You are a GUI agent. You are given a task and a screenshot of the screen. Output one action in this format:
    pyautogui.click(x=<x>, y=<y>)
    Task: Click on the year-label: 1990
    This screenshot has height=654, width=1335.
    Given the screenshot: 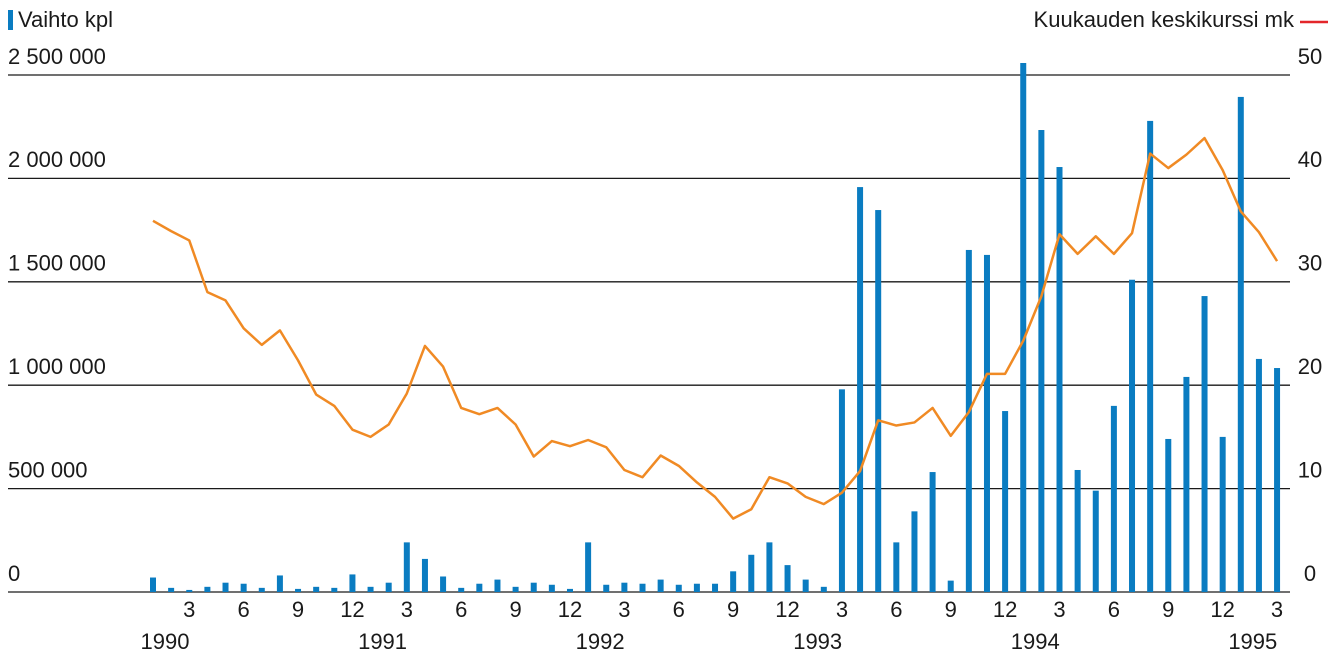 What is the action you would take?
    pyautogui.click(x=165, y=641)
    